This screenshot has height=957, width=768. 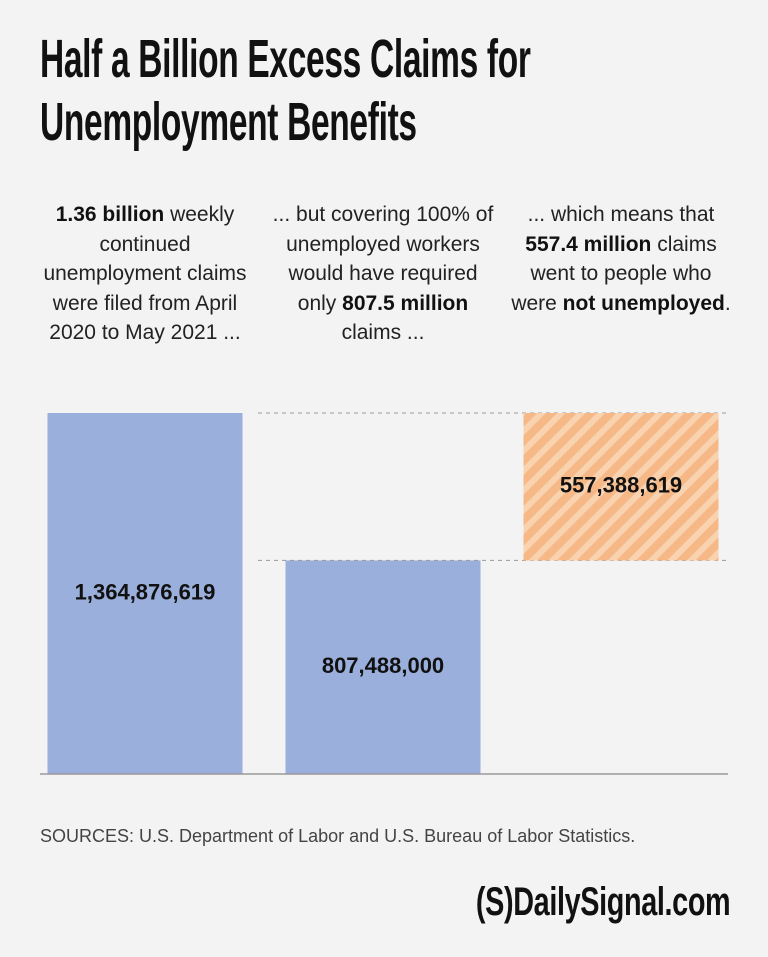 What do you see at coordinates (621, 214) in the screenshot?
I see `annotation-text: ... which means that` at bounding box center [621, 214].